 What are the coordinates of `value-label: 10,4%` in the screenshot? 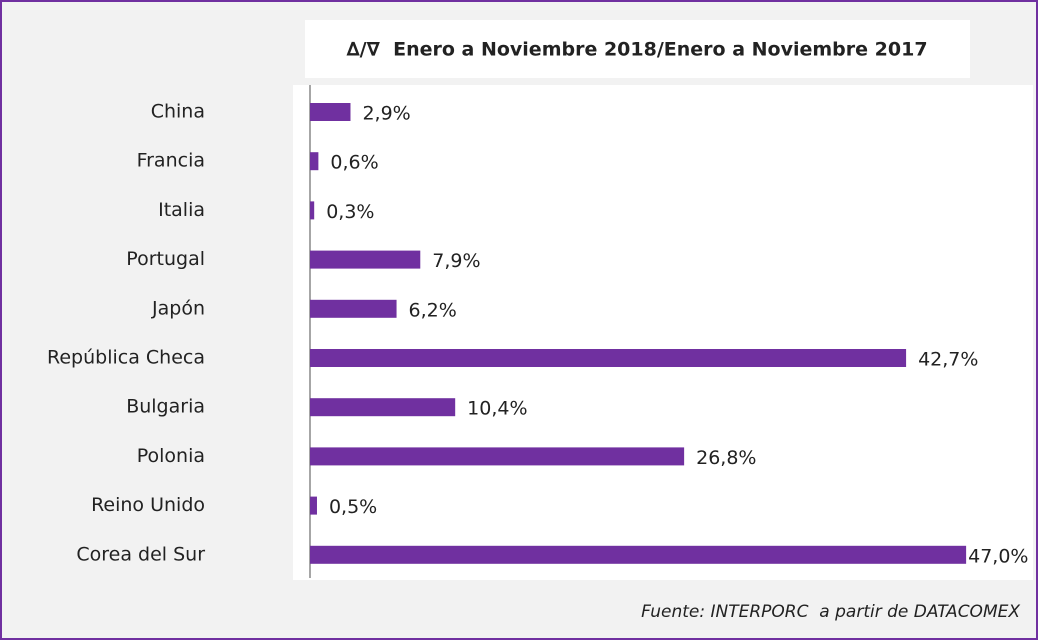 It's located at (497, 409).